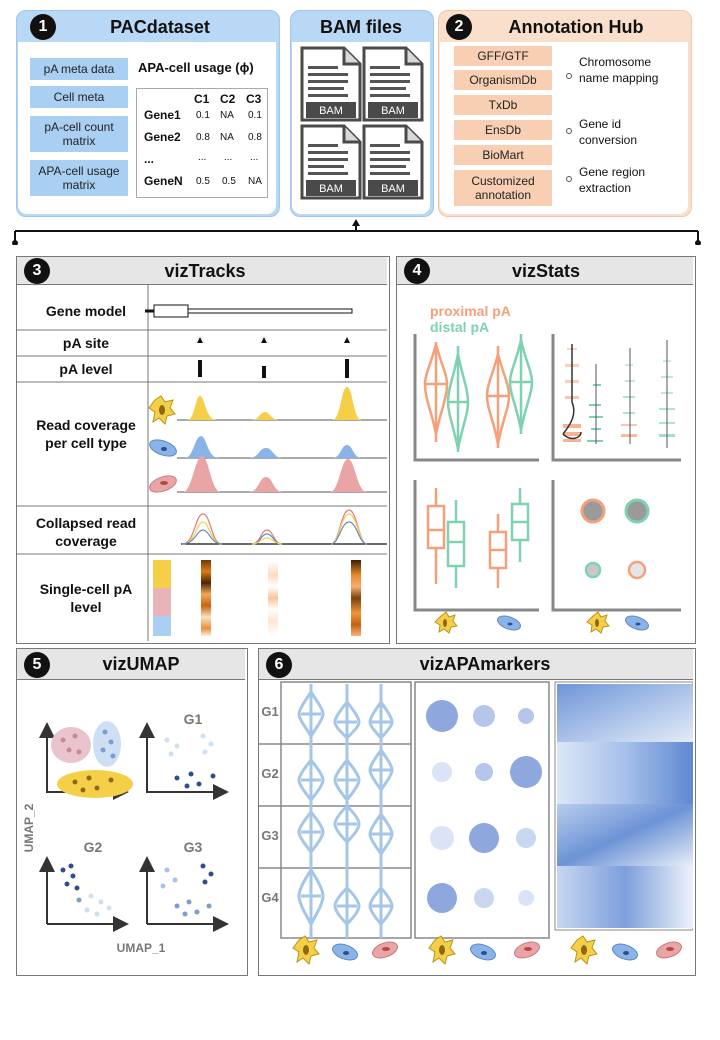 The height and width of the screenshot is (1040, 720). I want to click on vizumap-title: vizUMAP, so click(141, 663).